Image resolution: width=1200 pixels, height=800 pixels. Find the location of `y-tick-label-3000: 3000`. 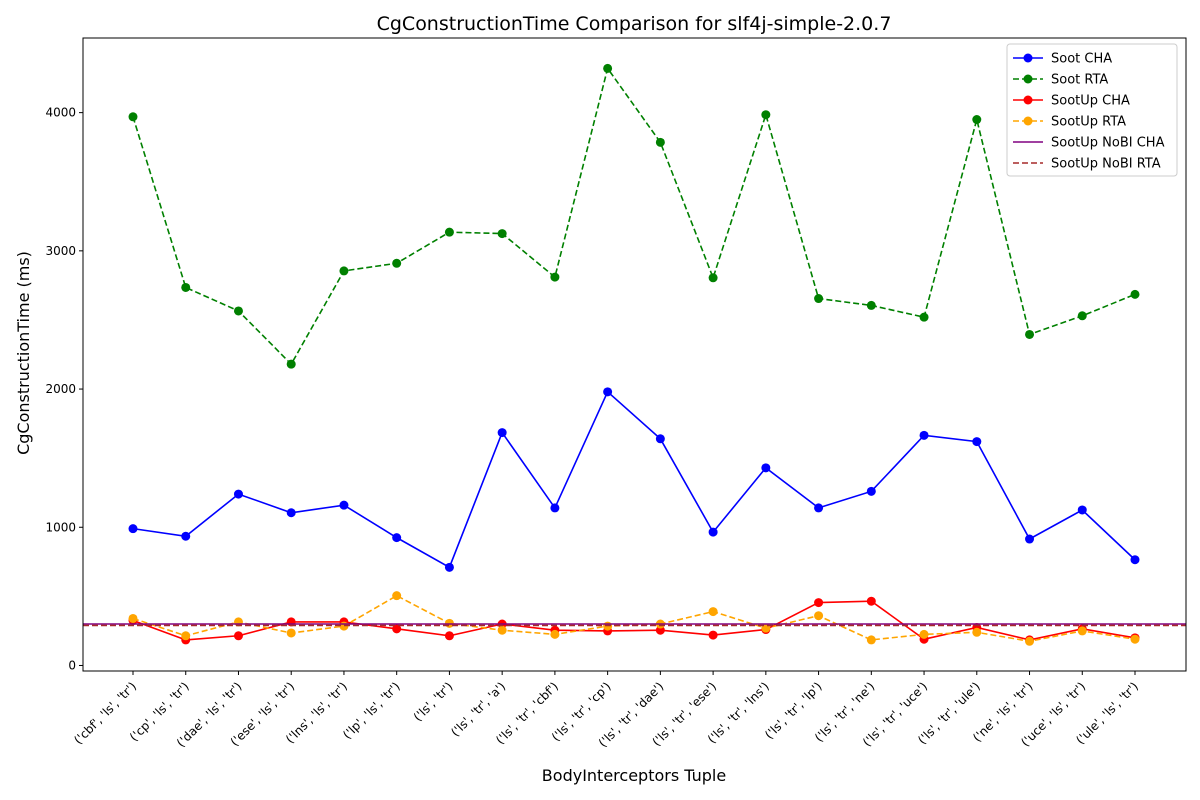

y-tick-label-3000: 3000 is located at coordinates (60, 251).